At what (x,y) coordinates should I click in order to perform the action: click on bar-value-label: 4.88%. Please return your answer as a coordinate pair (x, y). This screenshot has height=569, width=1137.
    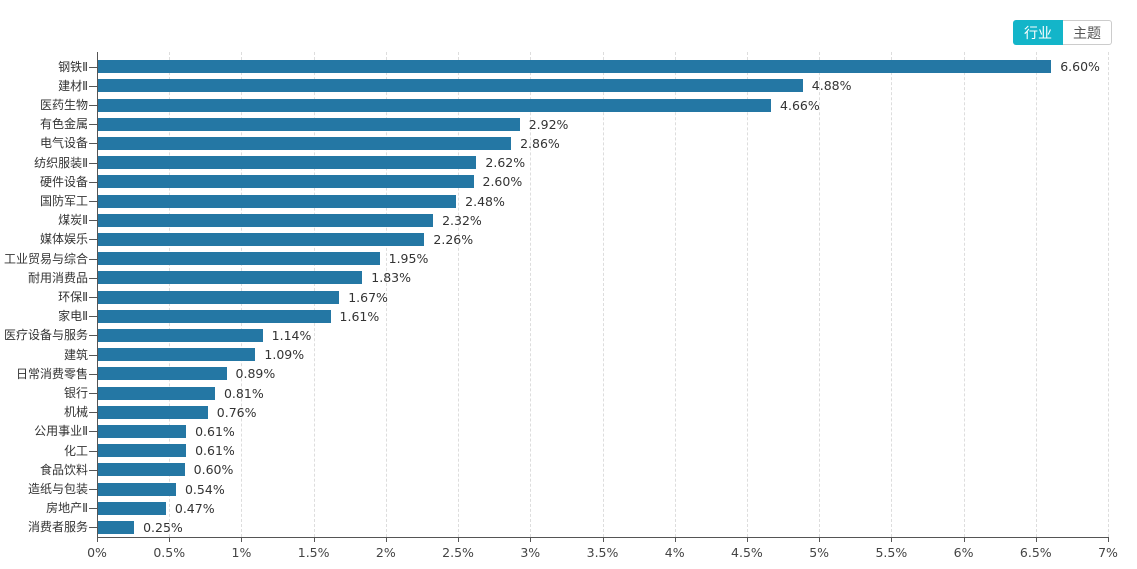
    Looking at the image, I should click on (831, 86).